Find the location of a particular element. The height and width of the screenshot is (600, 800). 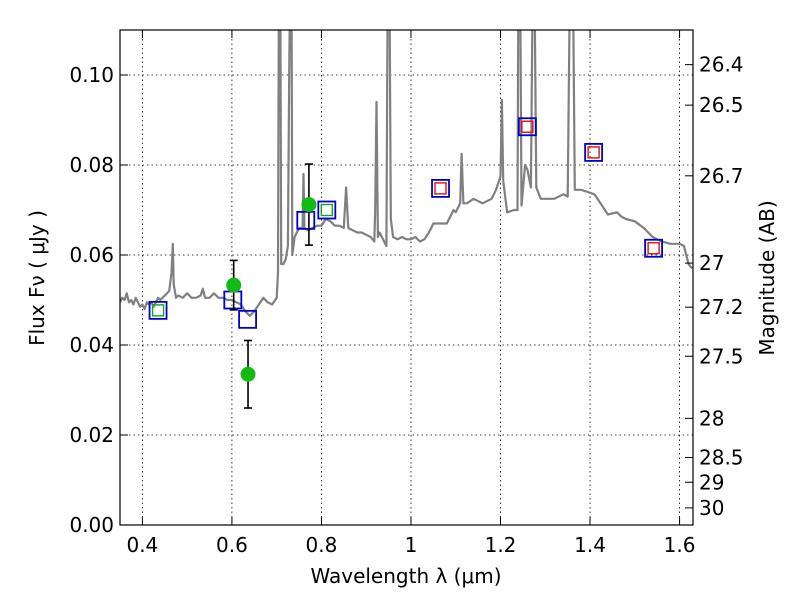

right-tick-label: 26.7 is located at coordinates (721, 176).